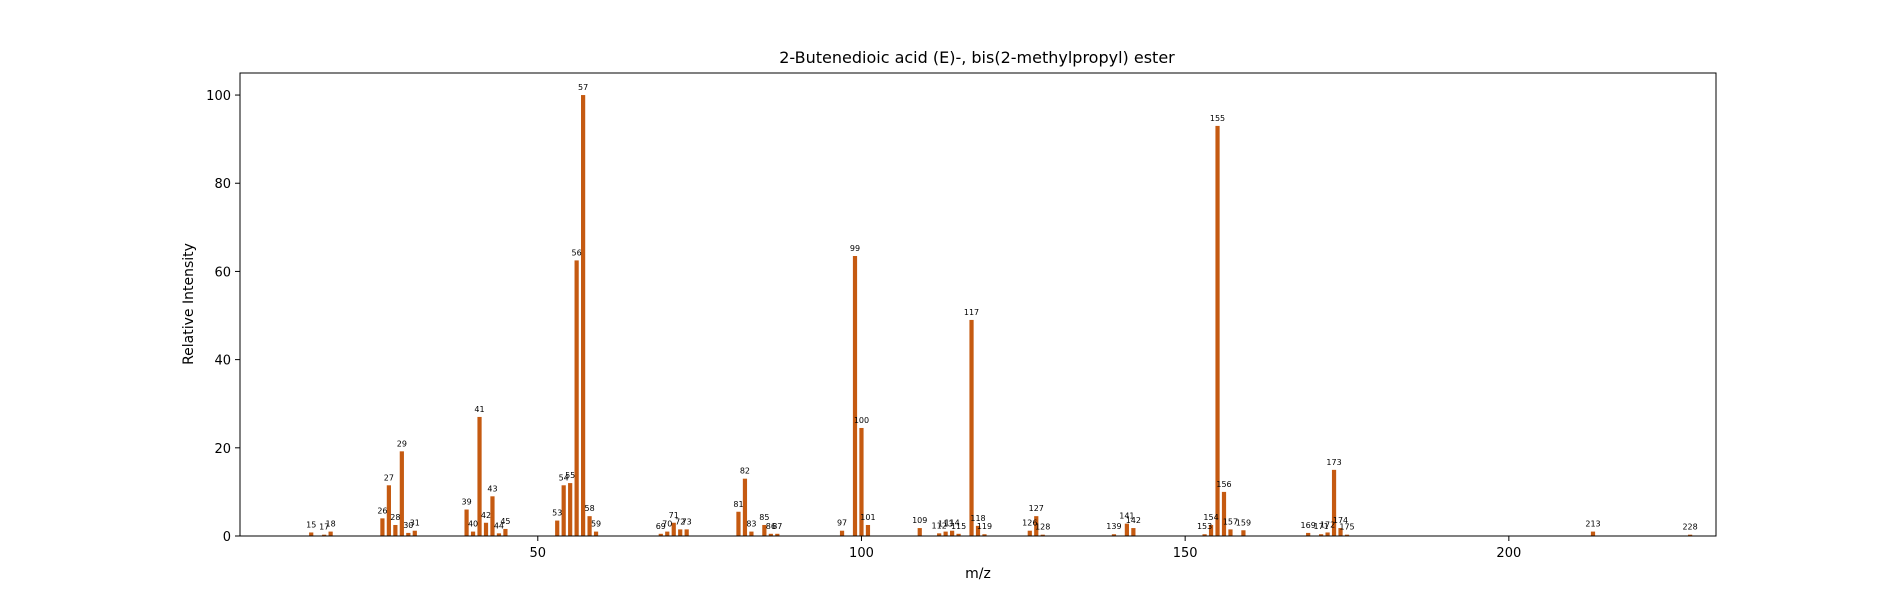 The image size is (1900, 600). Describe the element at coordinates (1340, 520) in the screenshot. I see `peak-label-174: 174` at that location.